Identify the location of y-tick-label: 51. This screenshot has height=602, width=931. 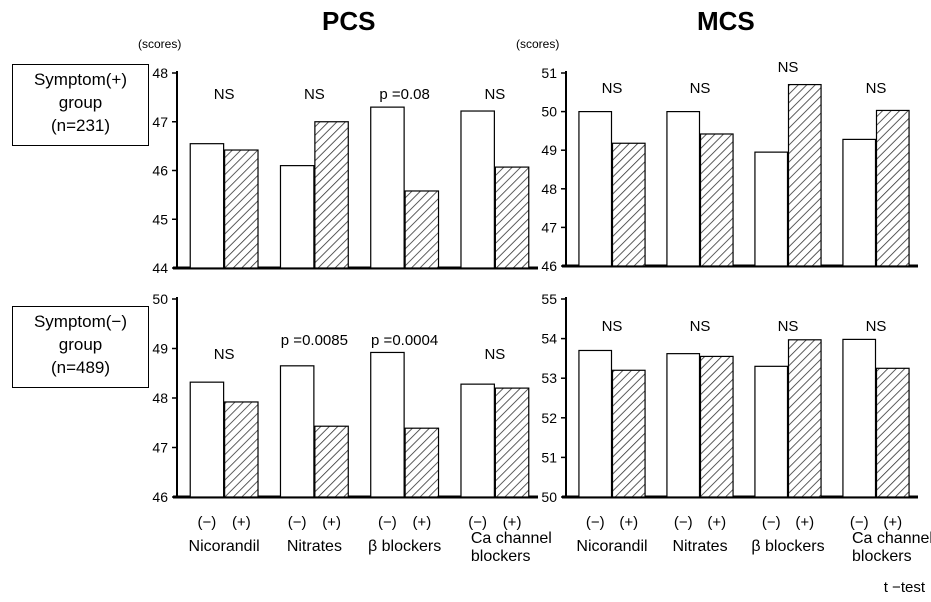
(549, 73).